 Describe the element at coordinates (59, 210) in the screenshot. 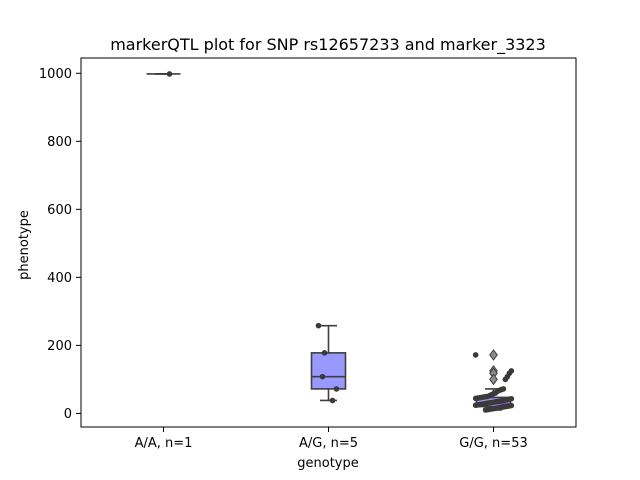

I see `y-tick-label: 600` at that location.